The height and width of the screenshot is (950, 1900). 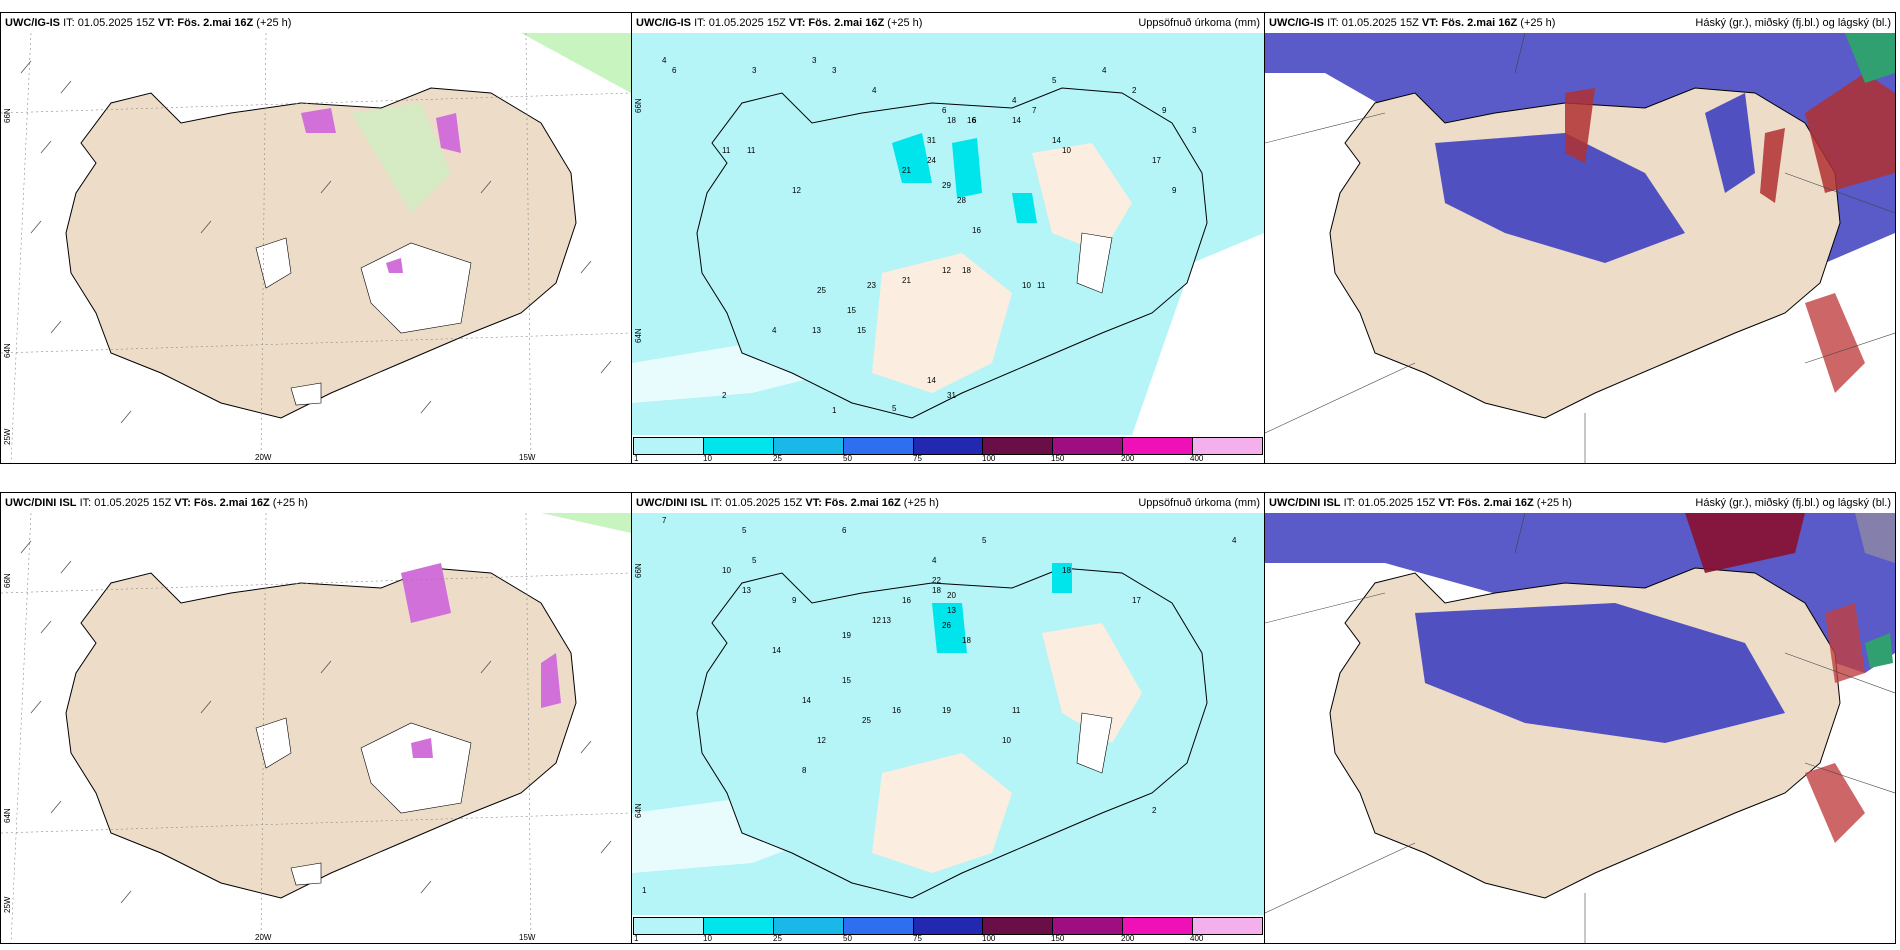 What do you see at coordinates (1875, 538) in the screenshot?
I see `shade-grey` at bounding box center [1875, 538].